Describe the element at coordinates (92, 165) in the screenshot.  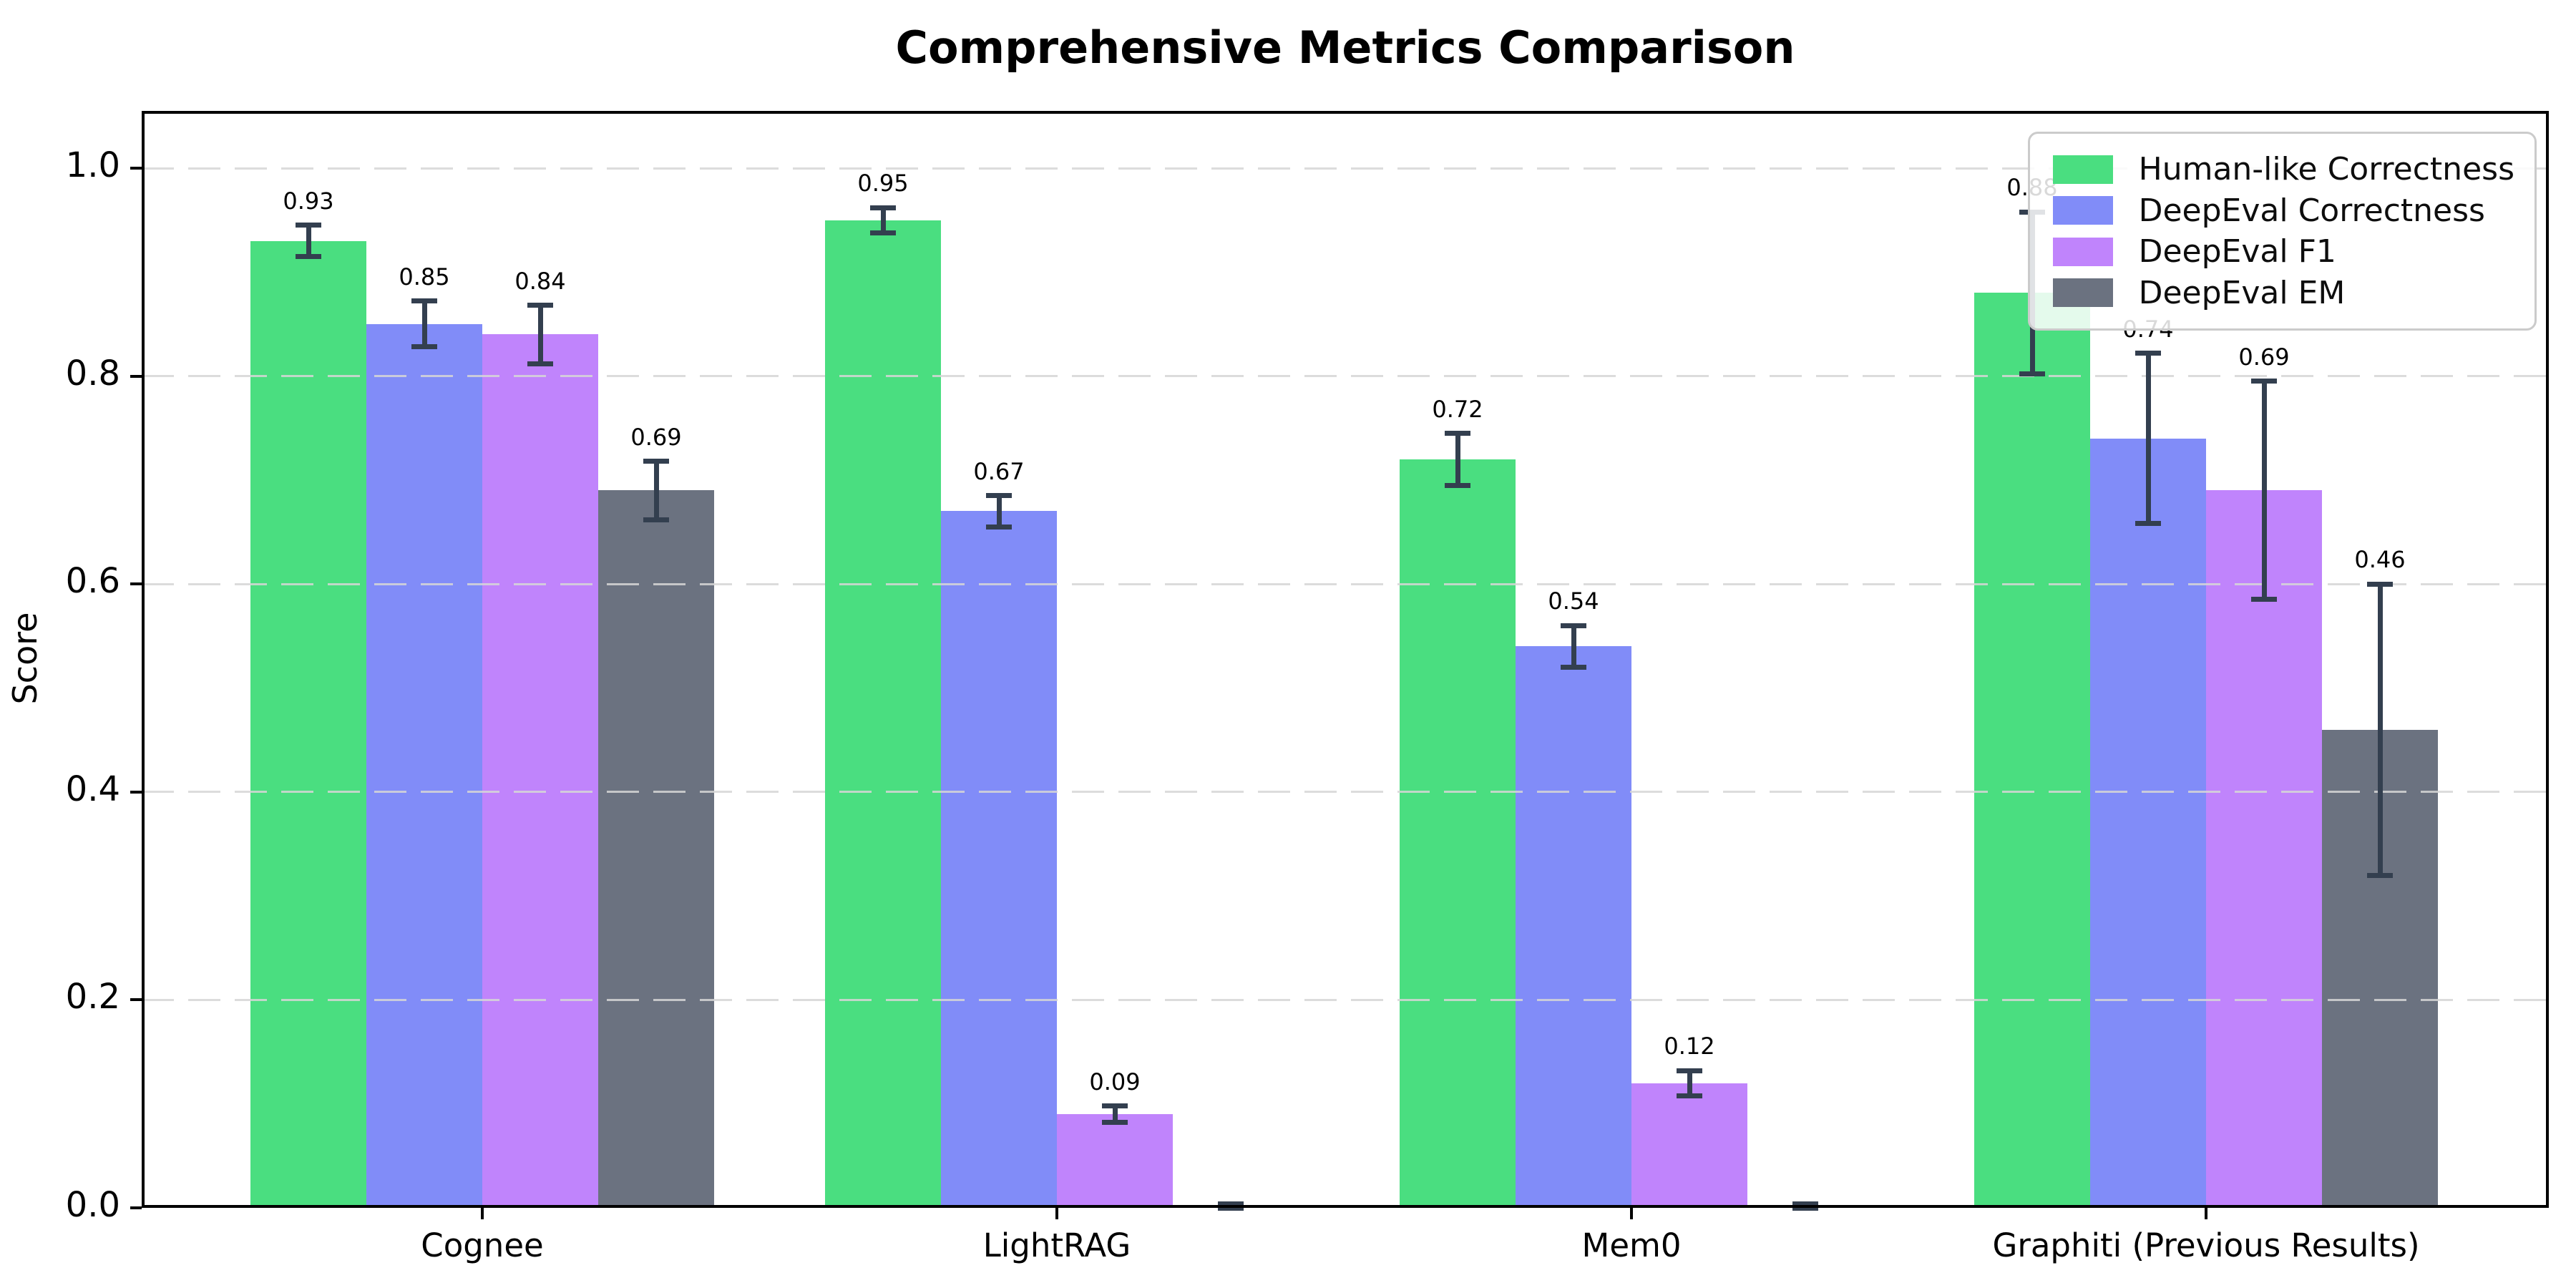
I see `y-tick-label: 1.0` at that location.